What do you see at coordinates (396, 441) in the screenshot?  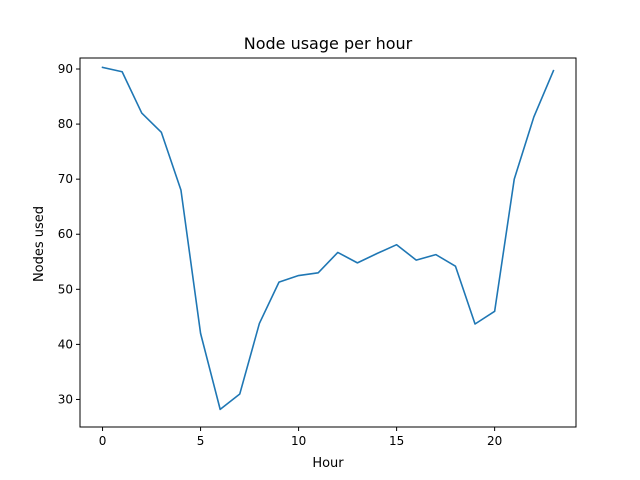 I see `x-tick-label: 15` at bounding box center [396, 441].